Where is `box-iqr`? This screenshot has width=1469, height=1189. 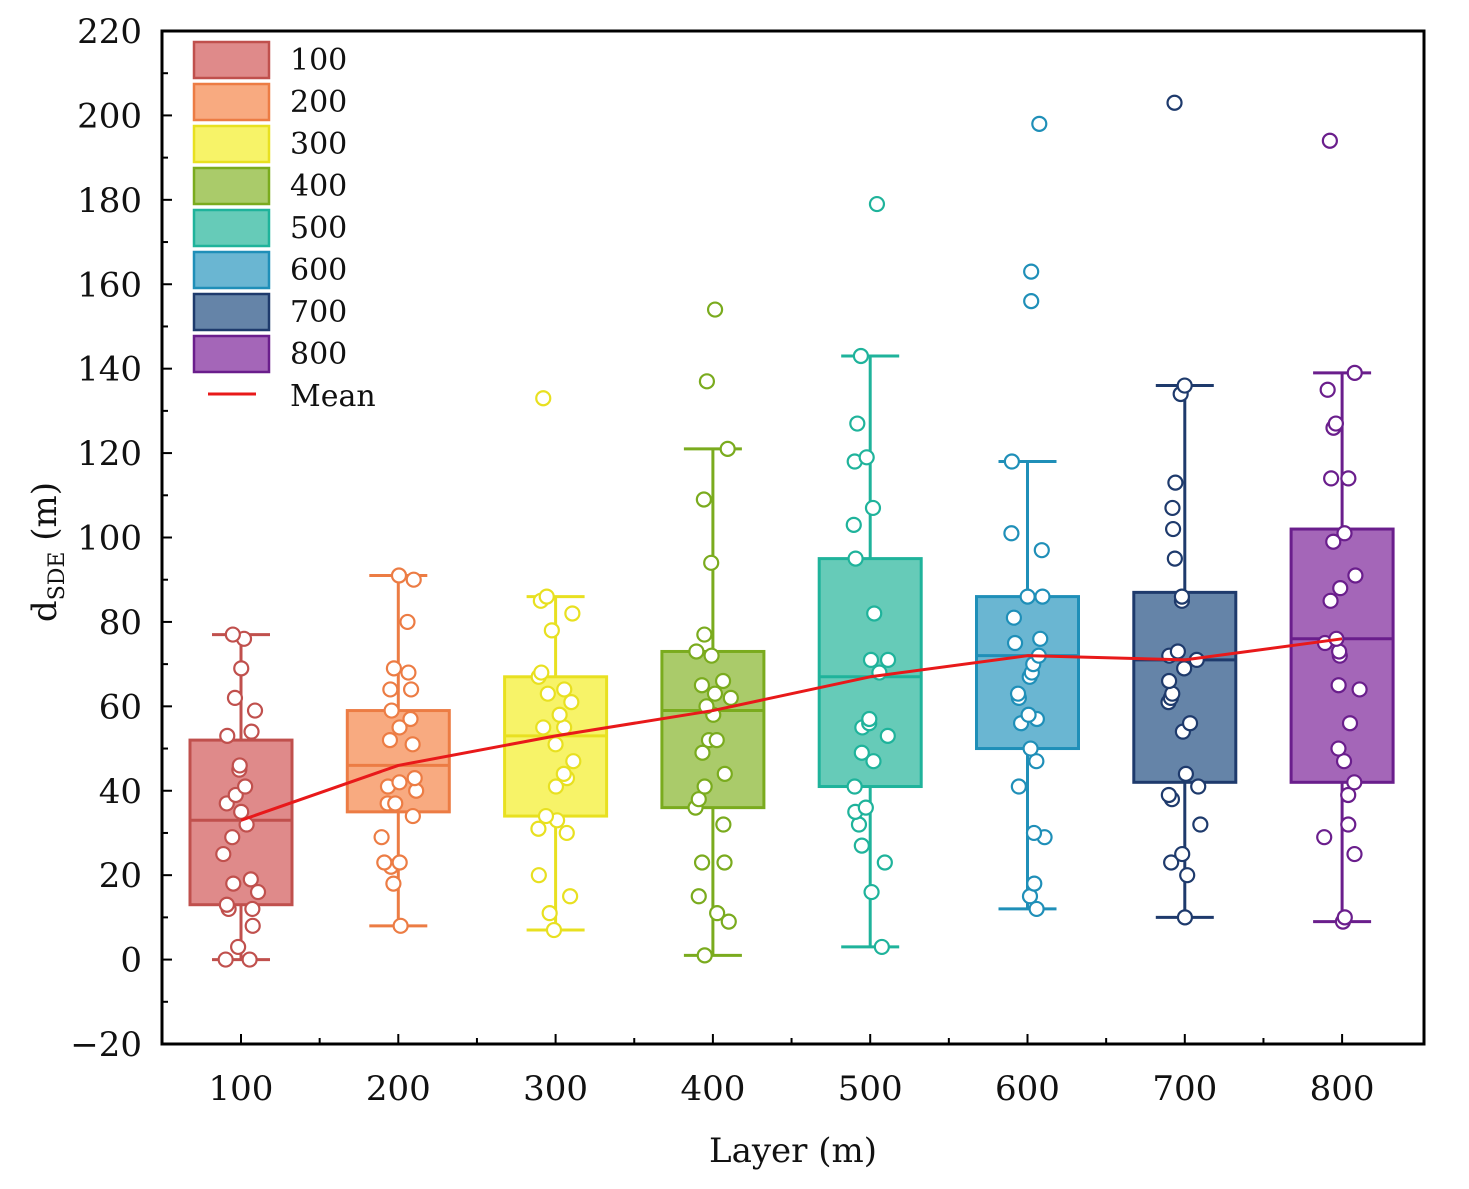
box-iqr is located at coordinates (1185, 687).